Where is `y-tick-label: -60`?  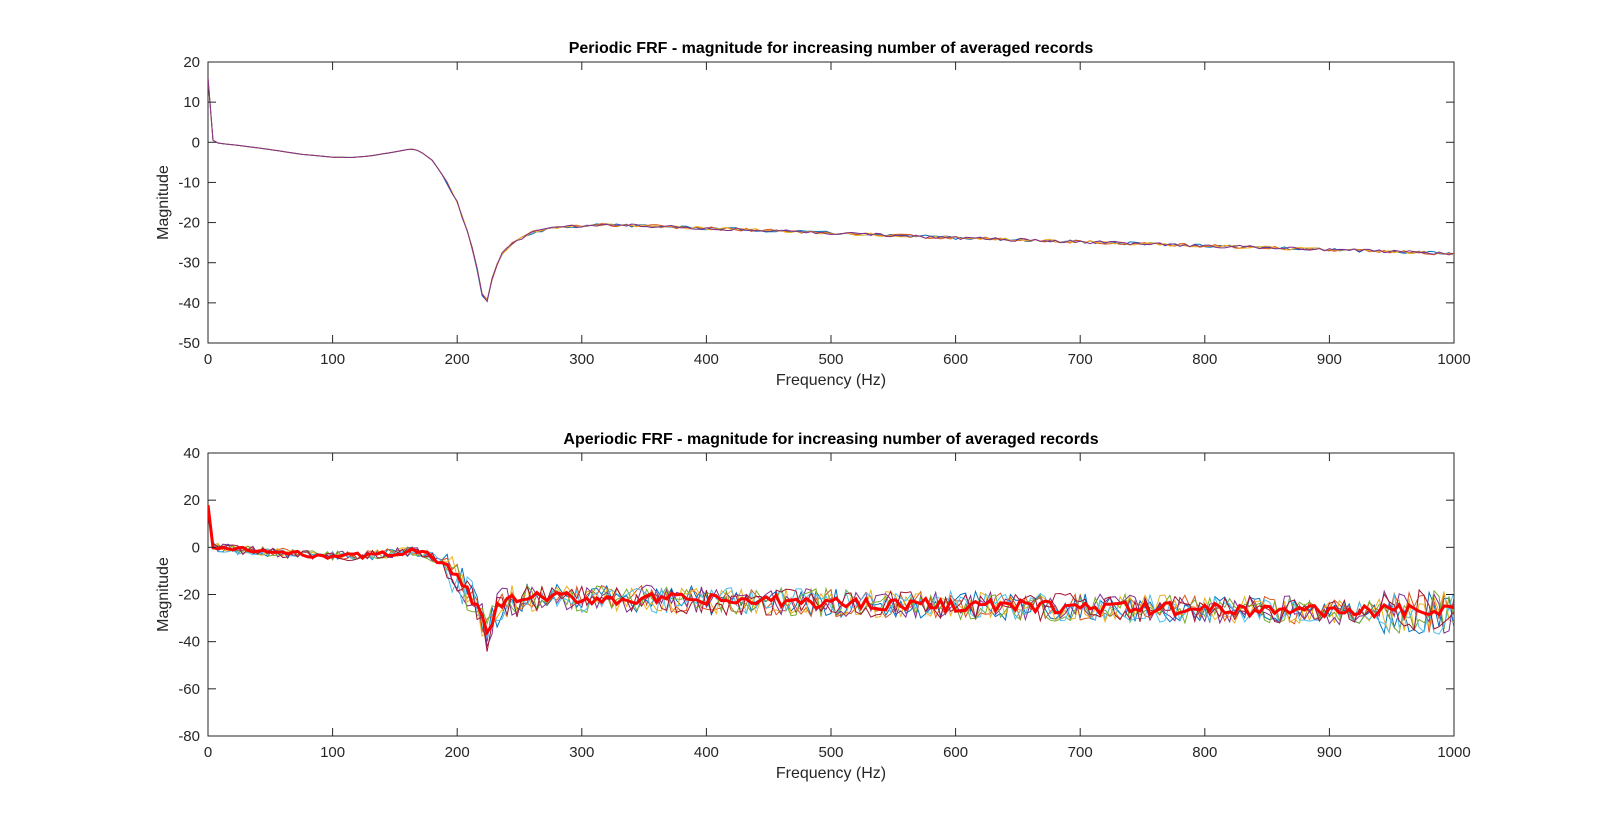 y-tick-label: -60 is located at coordinates (189, 689).